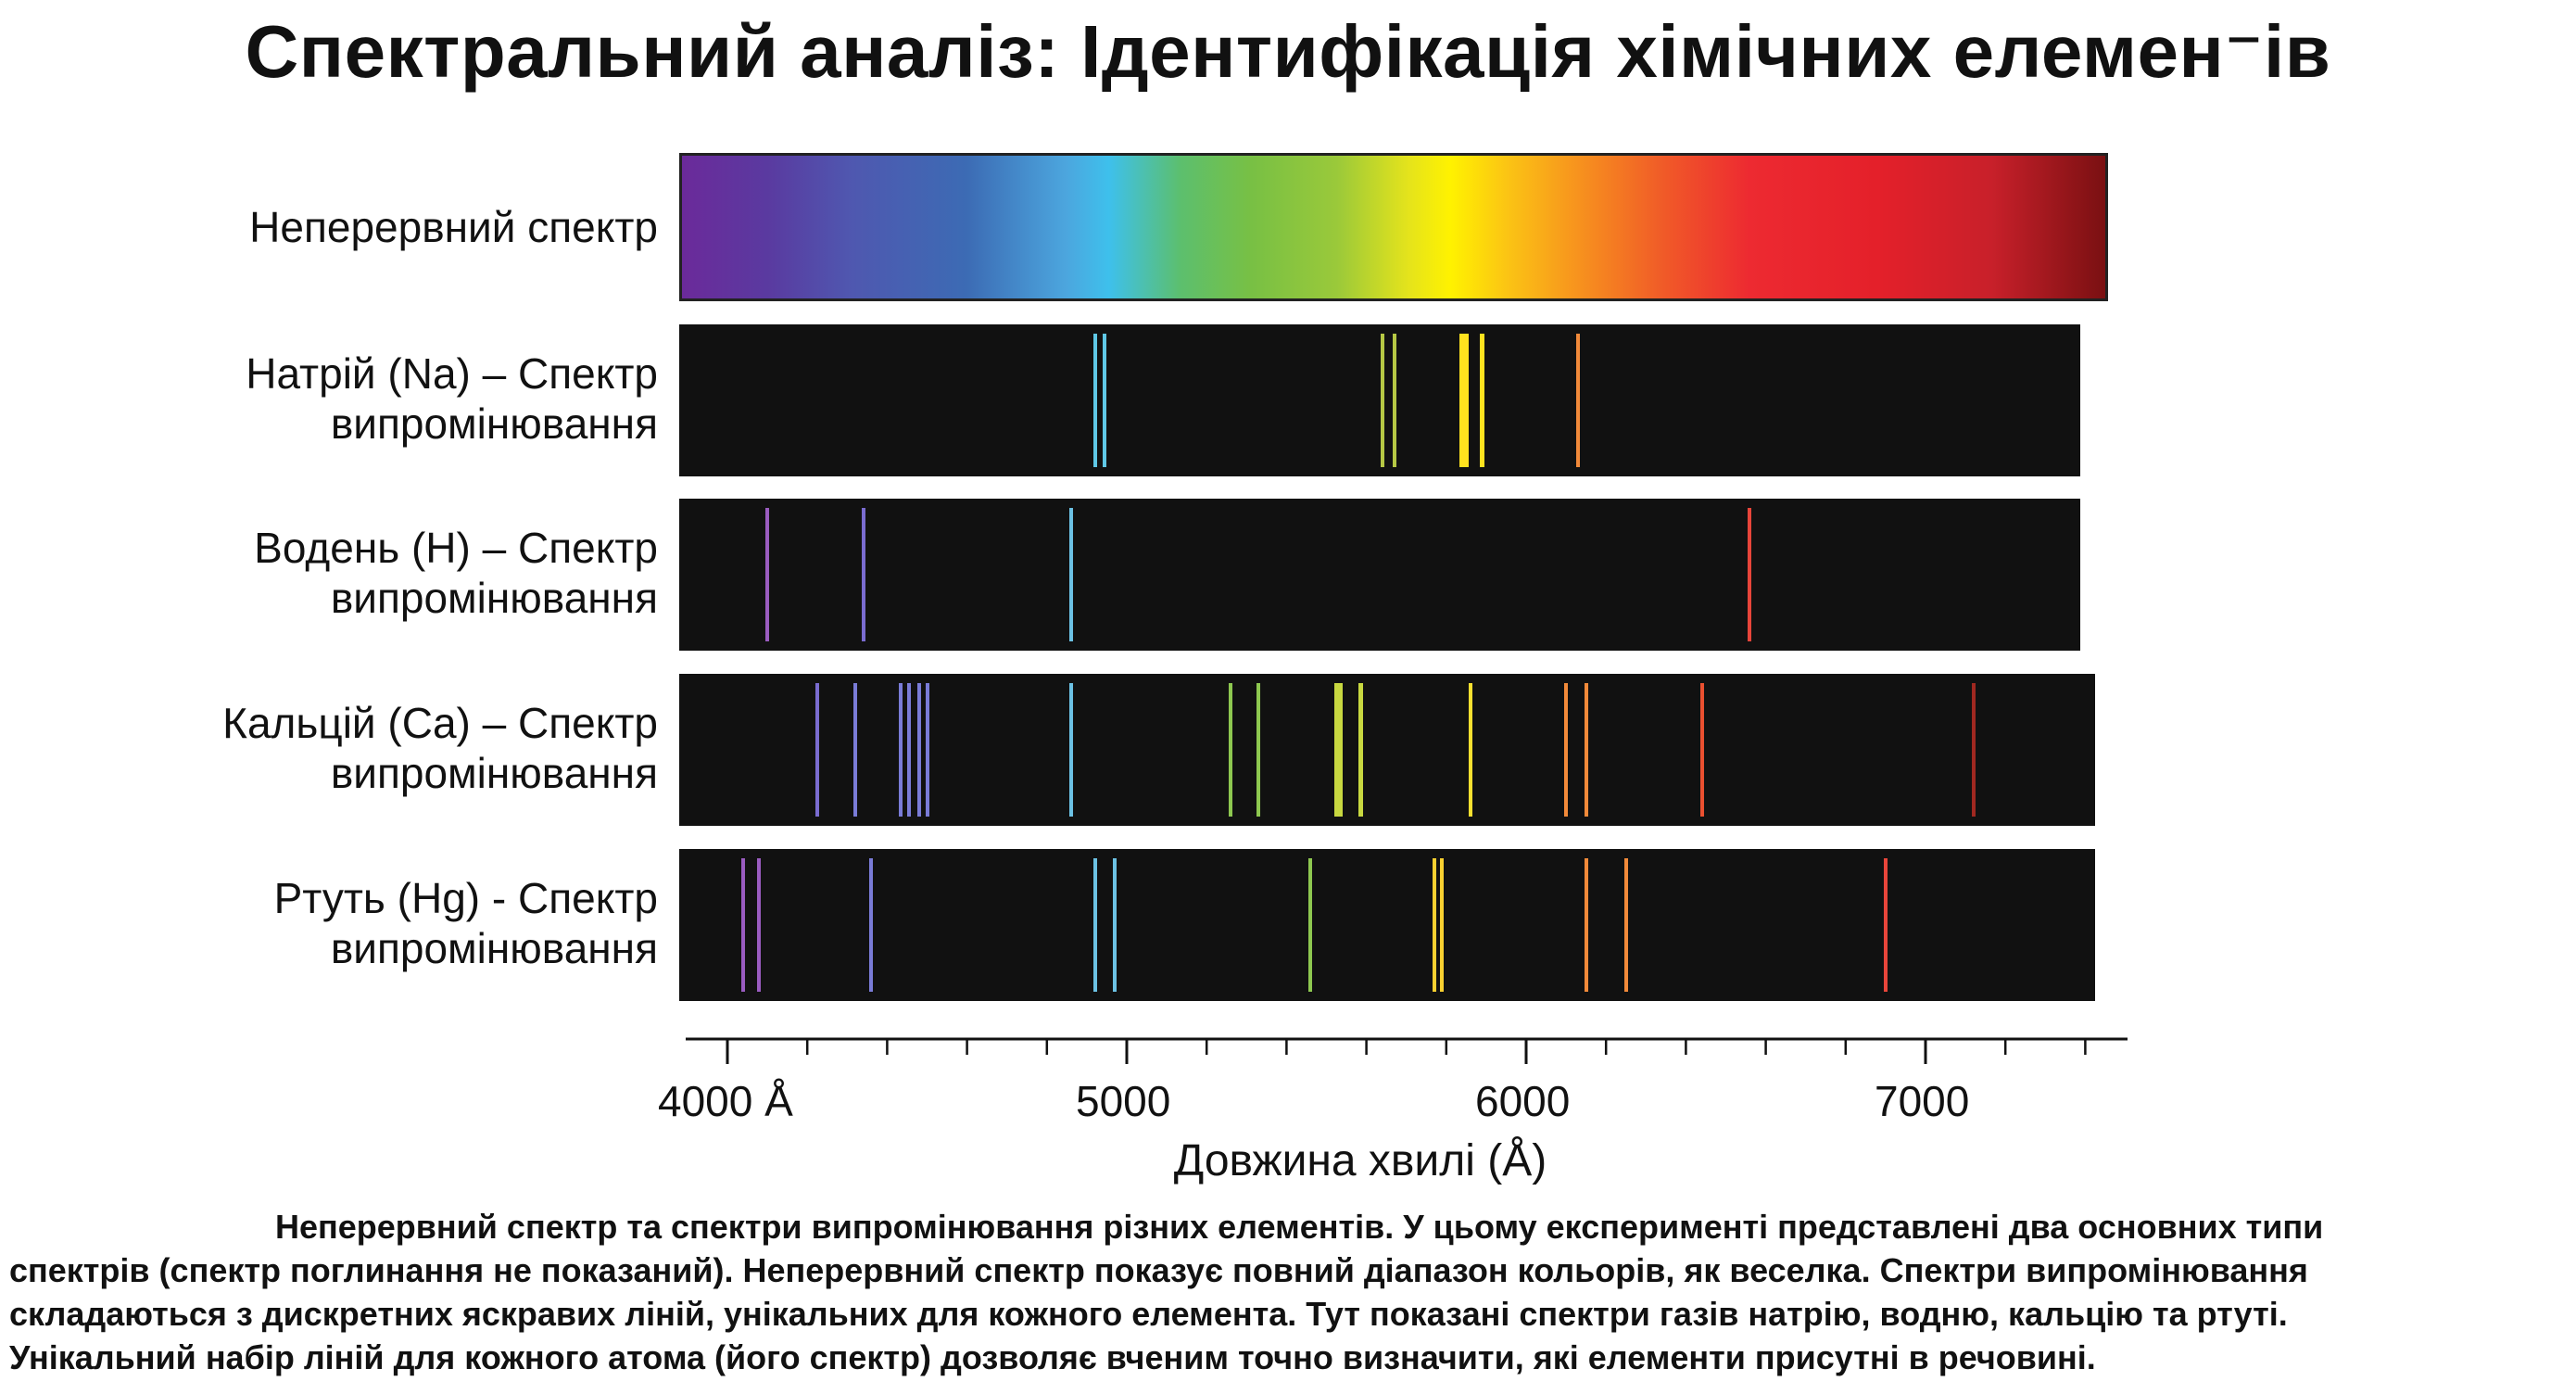 This screenshot has width=2576, height=1394. Describe the element at coordinates (1923, 1101) in the screenshot. I see `tick-label: 7000` at that location.